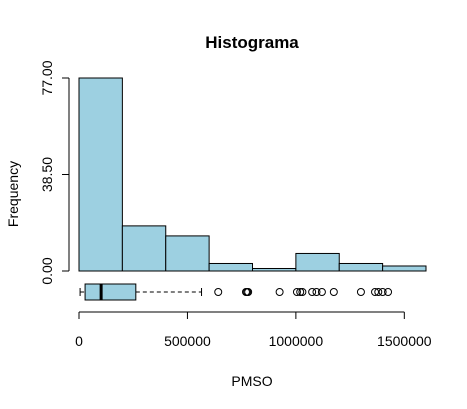 The width and height of the screenshot is (467, 409). Describe the element at coordinates (252, 42) in the screenshot. I see `chart-title: Histograma` at that location.